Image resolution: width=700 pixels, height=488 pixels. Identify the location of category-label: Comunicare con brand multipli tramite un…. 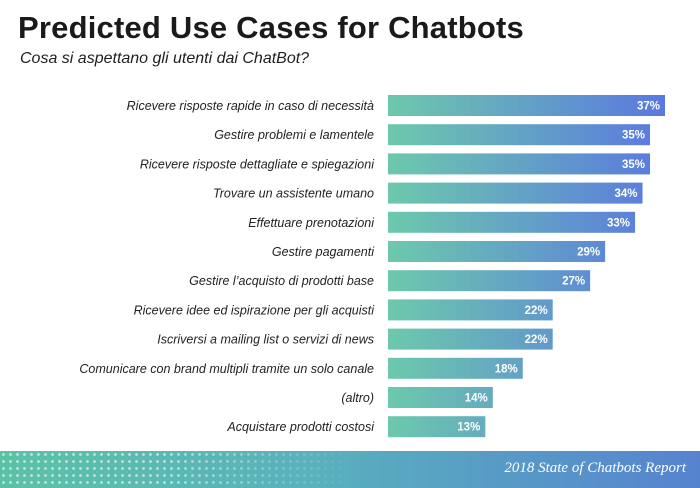
(226, 369).